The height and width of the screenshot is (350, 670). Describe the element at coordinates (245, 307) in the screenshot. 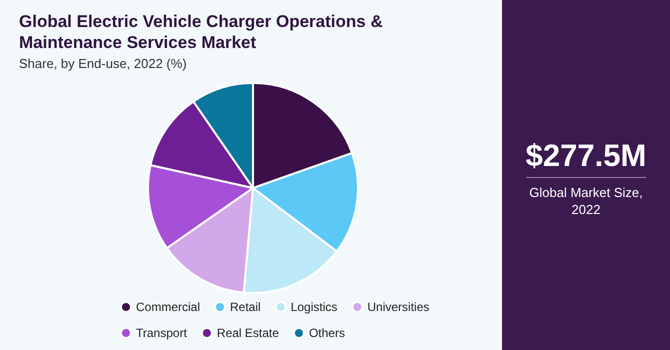

I see `legend-label: Retail` at that location.